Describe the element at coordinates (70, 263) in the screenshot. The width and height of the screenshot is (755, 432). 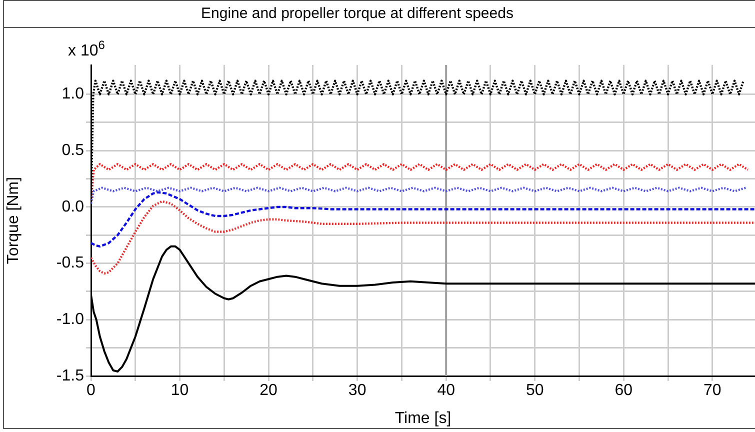
I see `y-tick-label: -0.5` at that location.